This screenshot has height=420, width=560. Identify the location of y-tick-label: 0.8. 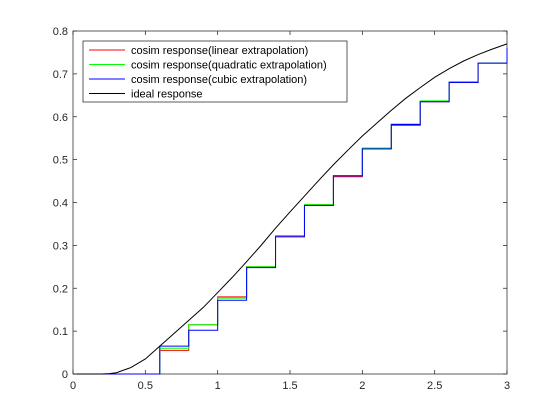
(60, 32).